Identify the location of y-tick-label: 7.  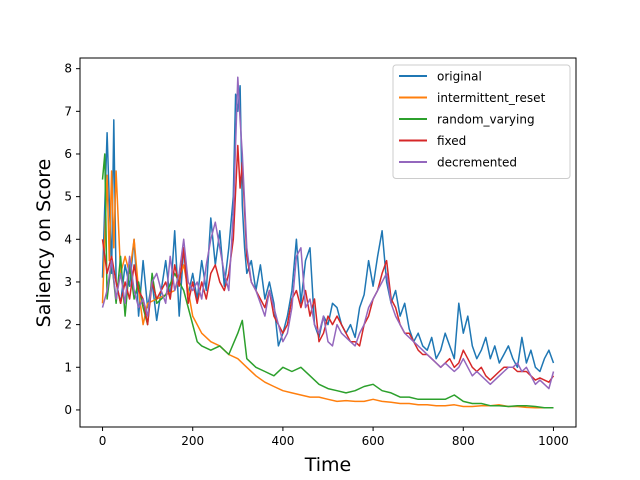
(68, 111).